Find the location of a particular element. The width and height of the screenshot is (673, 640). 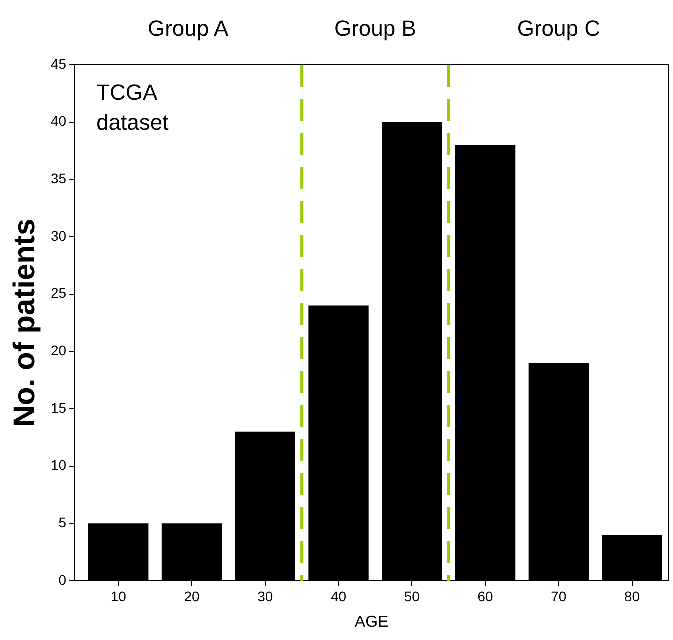

y-tick-label: 10 is located at coordinates (58, 465).